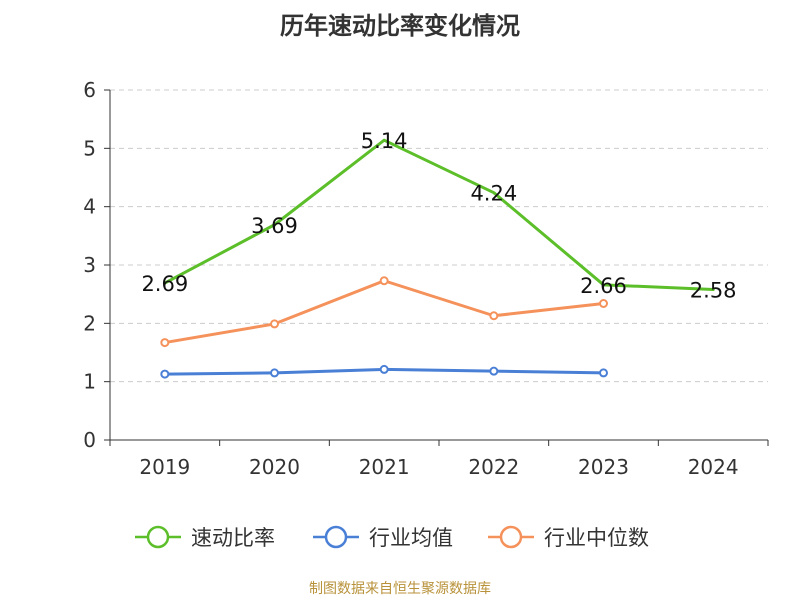 This screenshot has width=800, height=600. I want to click on y-tick-label: 1, so click(89, 382).